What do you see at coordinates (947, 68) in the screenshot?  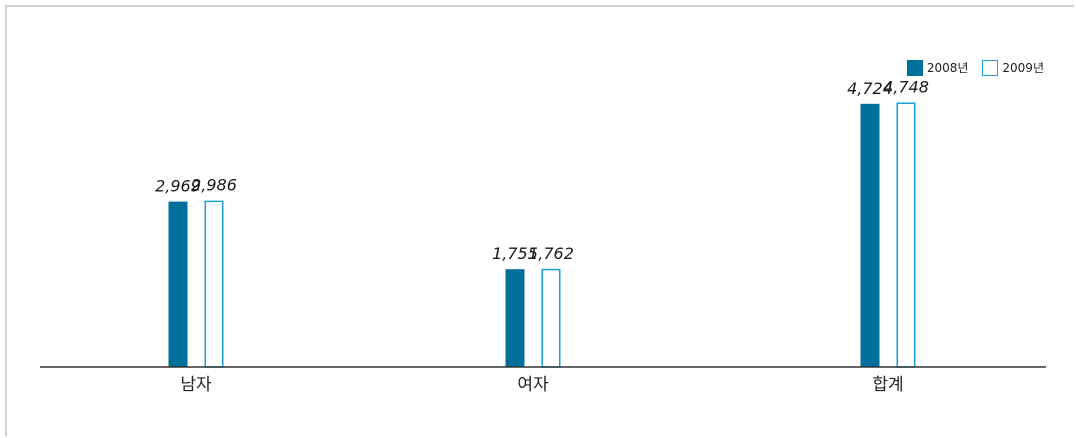 I see `legend-label-2008: 2008년` at bounding box center [947, 68].